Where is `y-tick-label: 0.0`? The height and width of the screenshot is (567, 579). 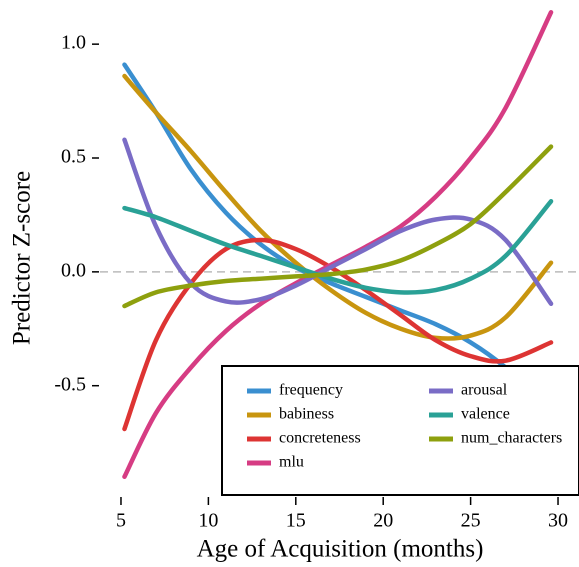
y-tick-label: 0.0 is located at coordinates (73, 270).